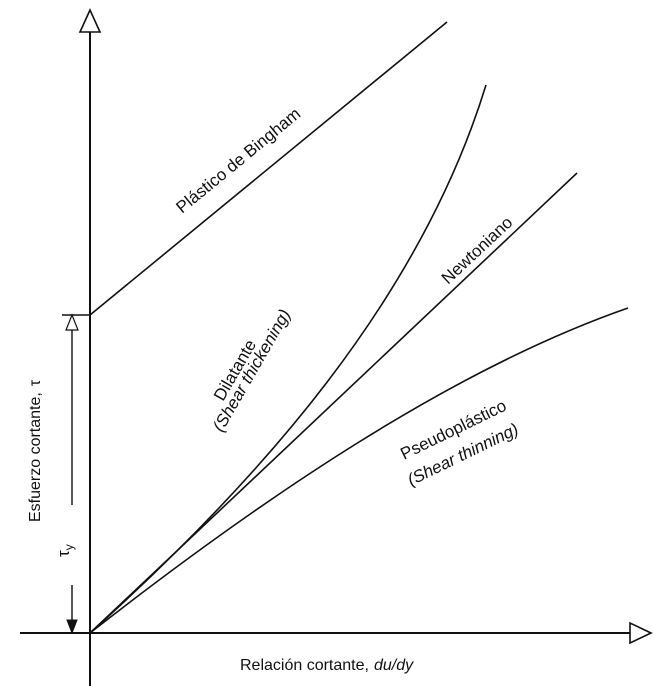 This screenshot has width=654, height=686. Describe the element at coordinates (238, 160) in the screenshot. I see `bingham-label: Plástico de Bingham` at that location.